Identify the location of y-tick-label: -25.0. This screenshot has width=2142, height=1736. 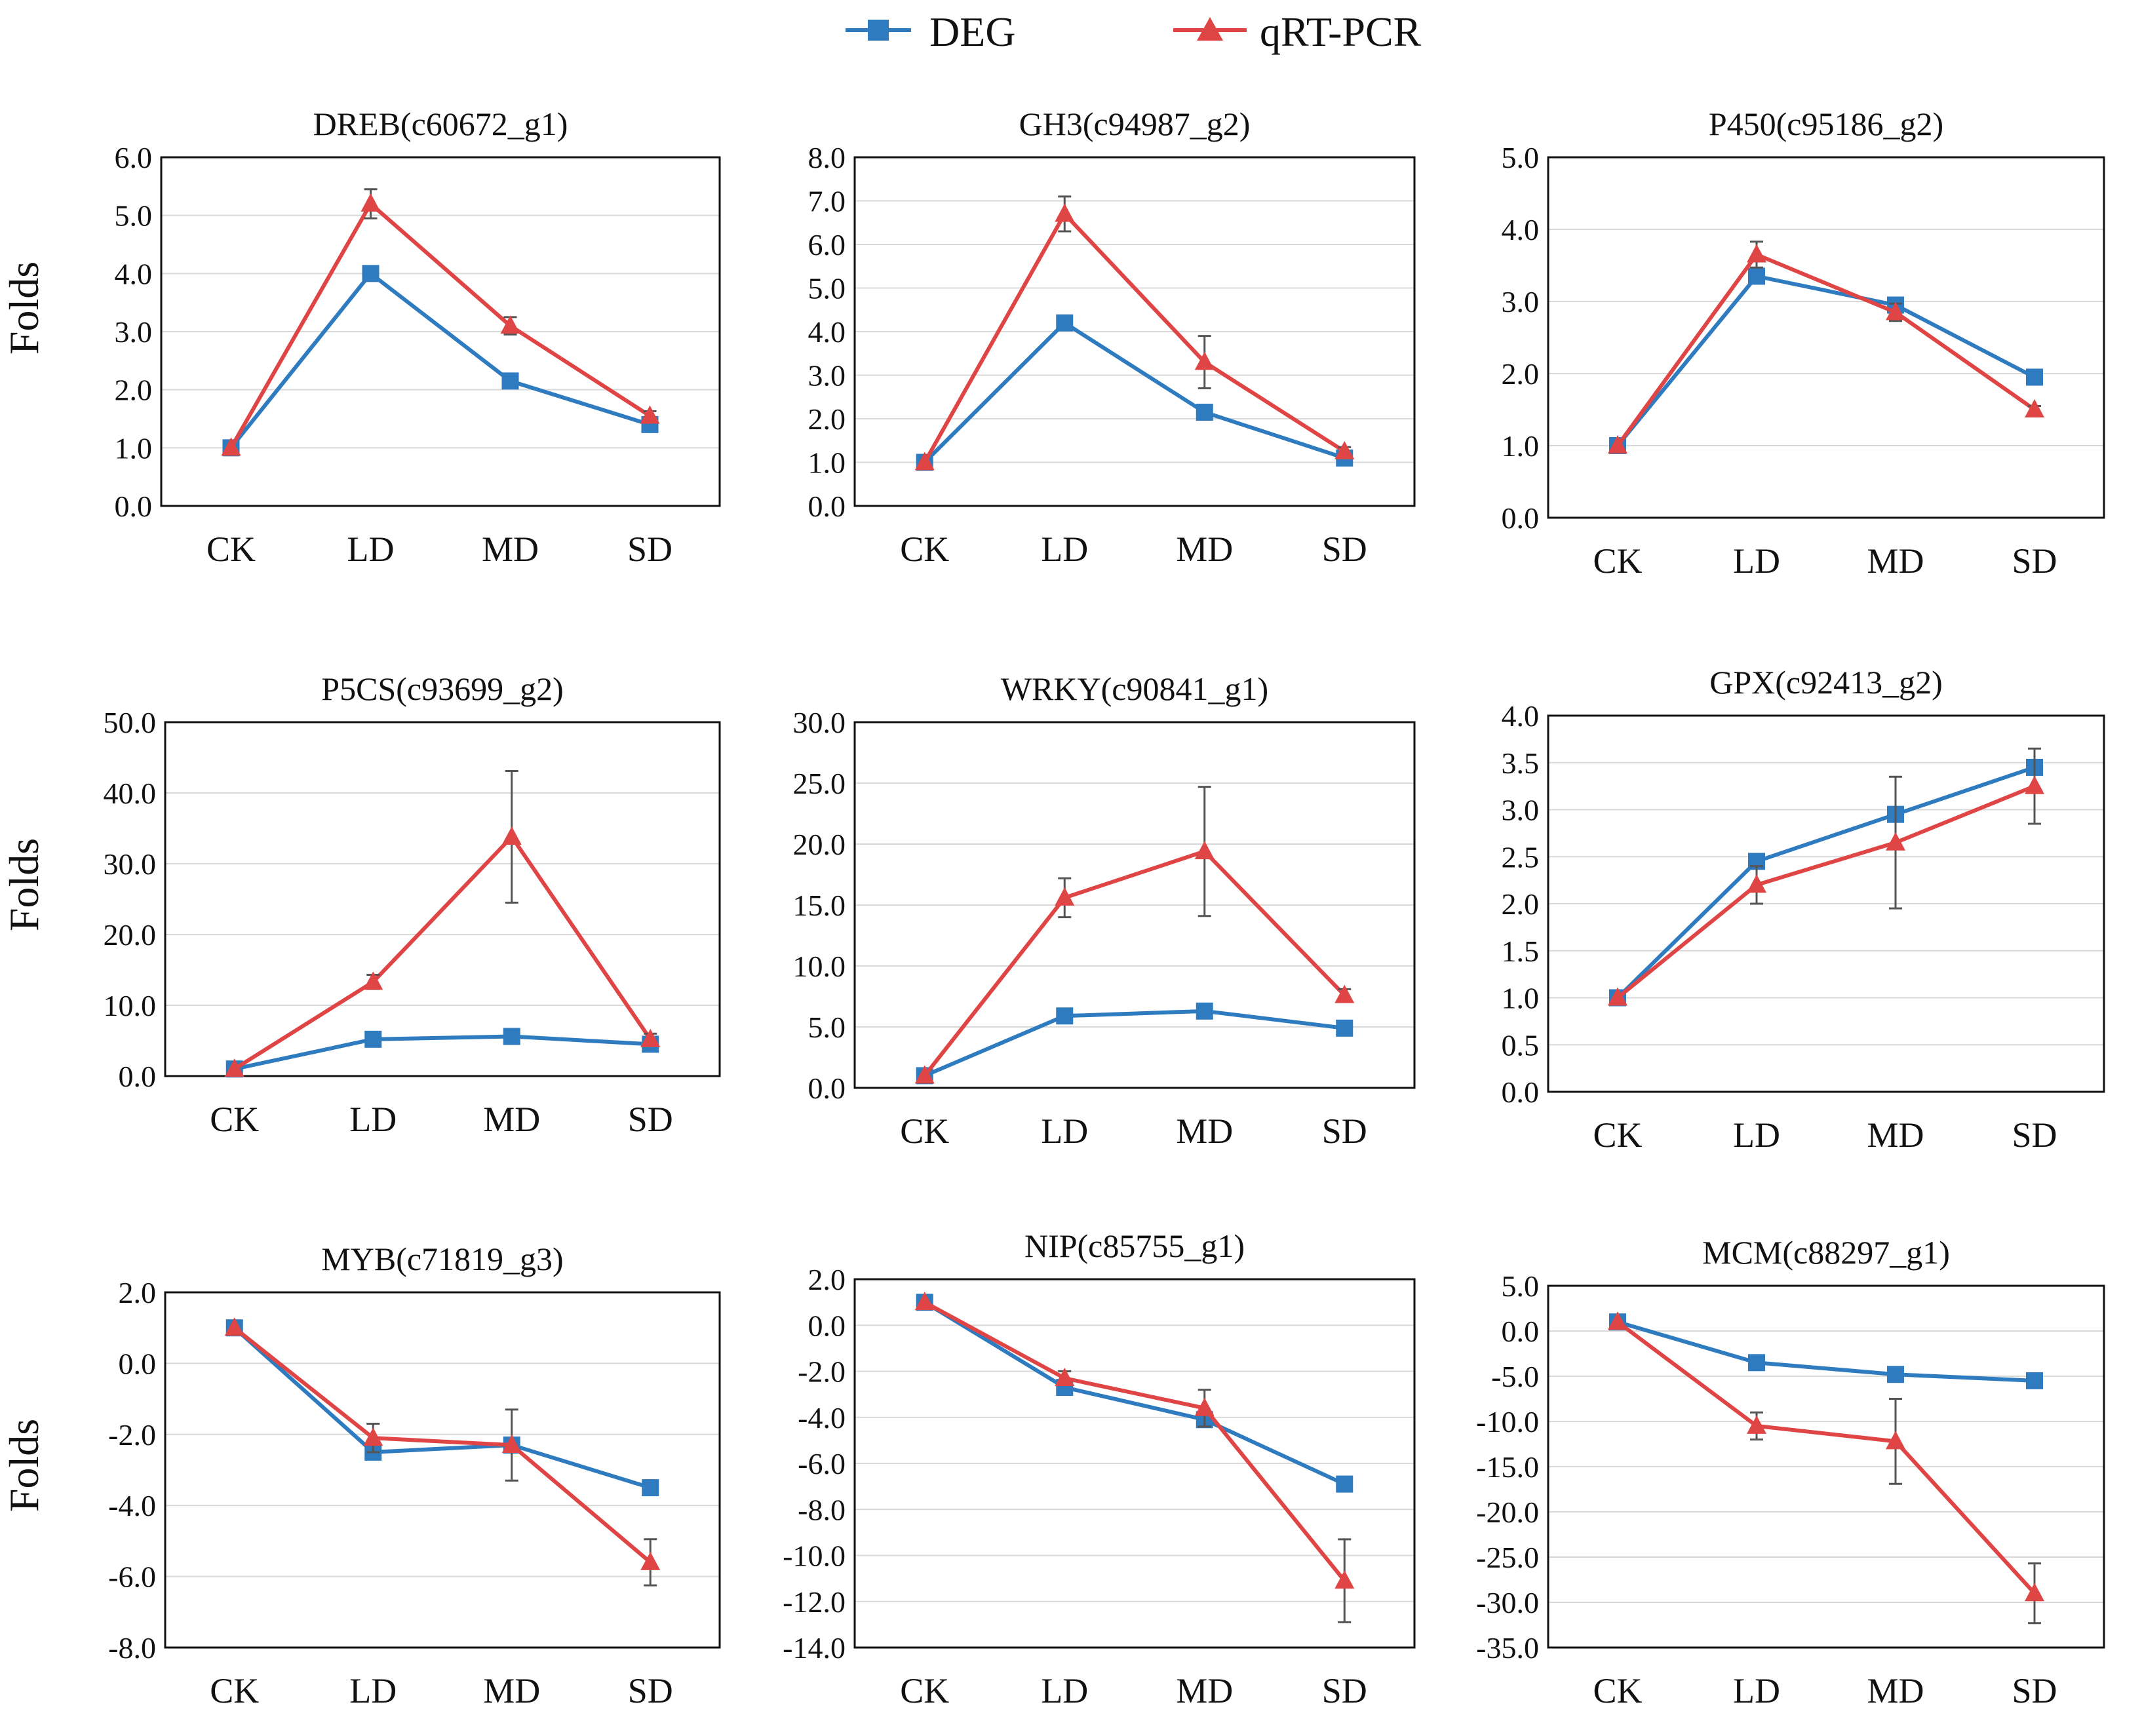
(1507, 1557).